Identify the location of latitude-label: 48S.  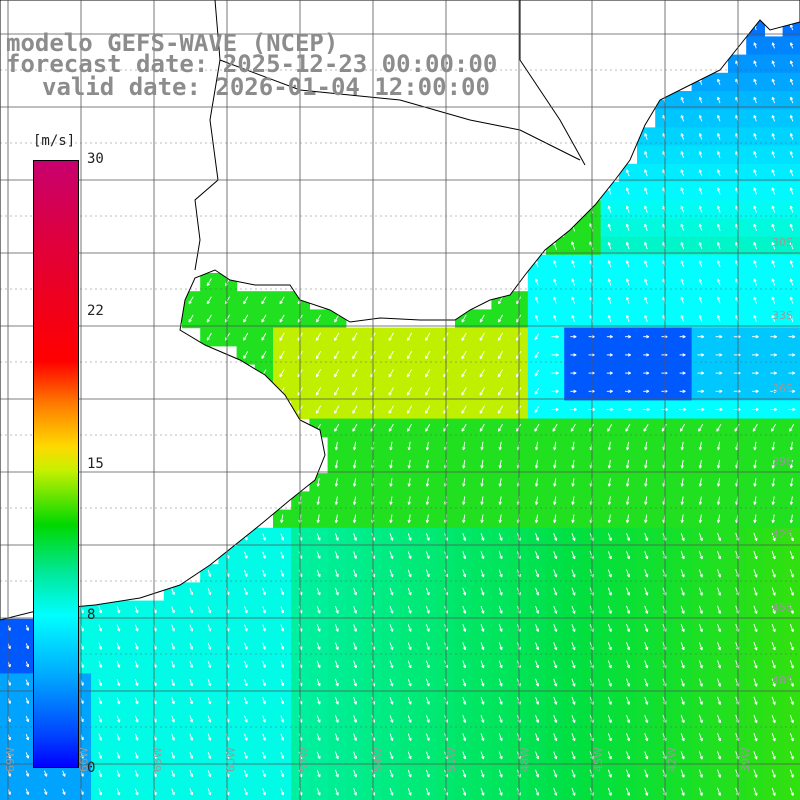
(782, 680).